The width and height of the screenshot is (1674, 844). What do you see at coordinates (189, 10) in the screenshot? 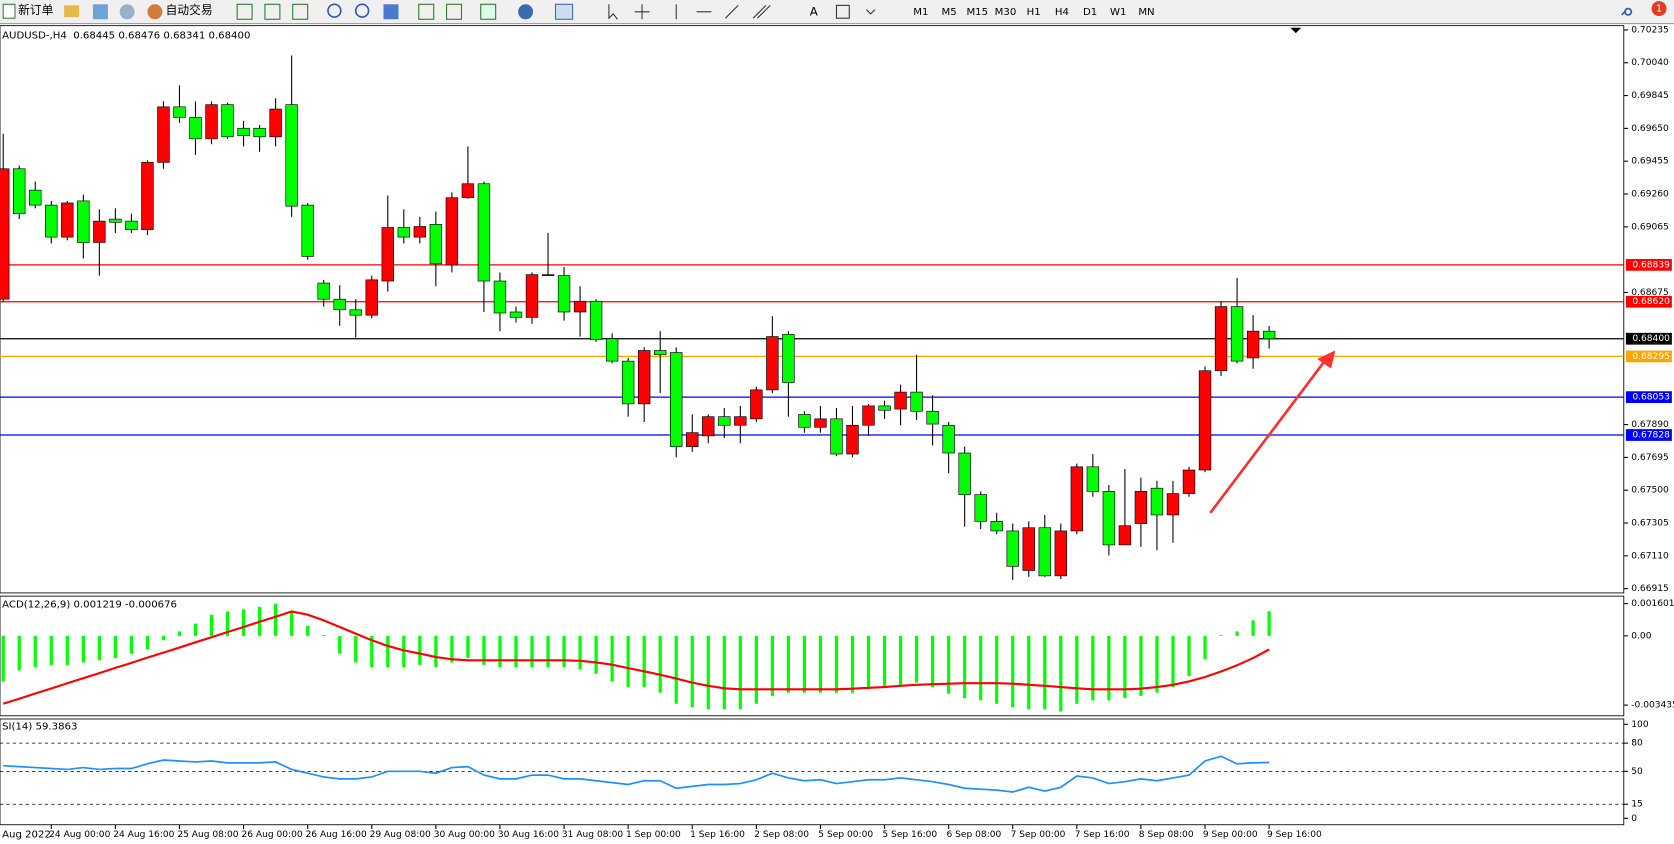
I see `auto-trading-button: 自动交易` at bounding box center [189, 10].